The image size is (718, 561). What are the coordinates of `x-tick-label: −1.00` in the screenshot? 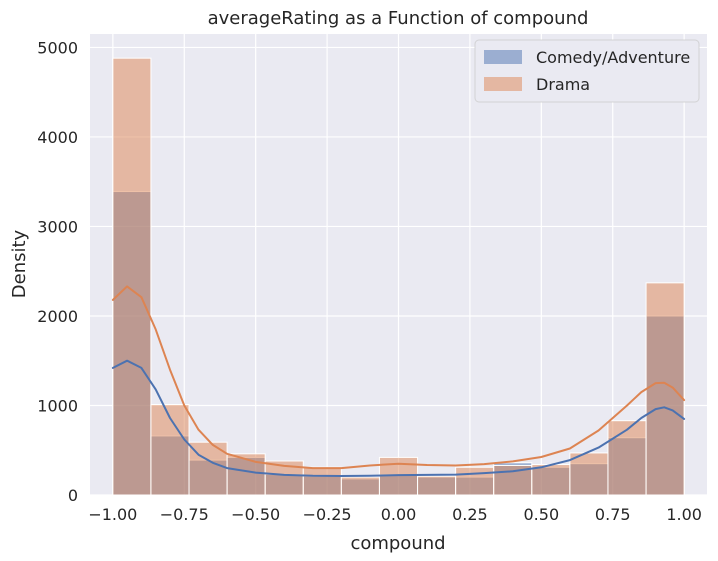 It's located at (112, 514).